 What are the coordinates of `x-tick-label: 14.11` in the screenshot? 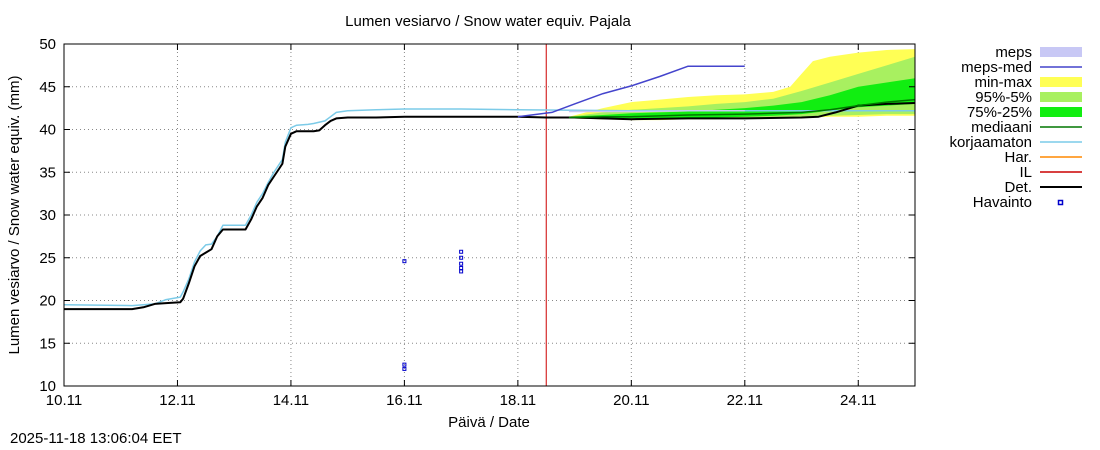 It's located at (291, 400).